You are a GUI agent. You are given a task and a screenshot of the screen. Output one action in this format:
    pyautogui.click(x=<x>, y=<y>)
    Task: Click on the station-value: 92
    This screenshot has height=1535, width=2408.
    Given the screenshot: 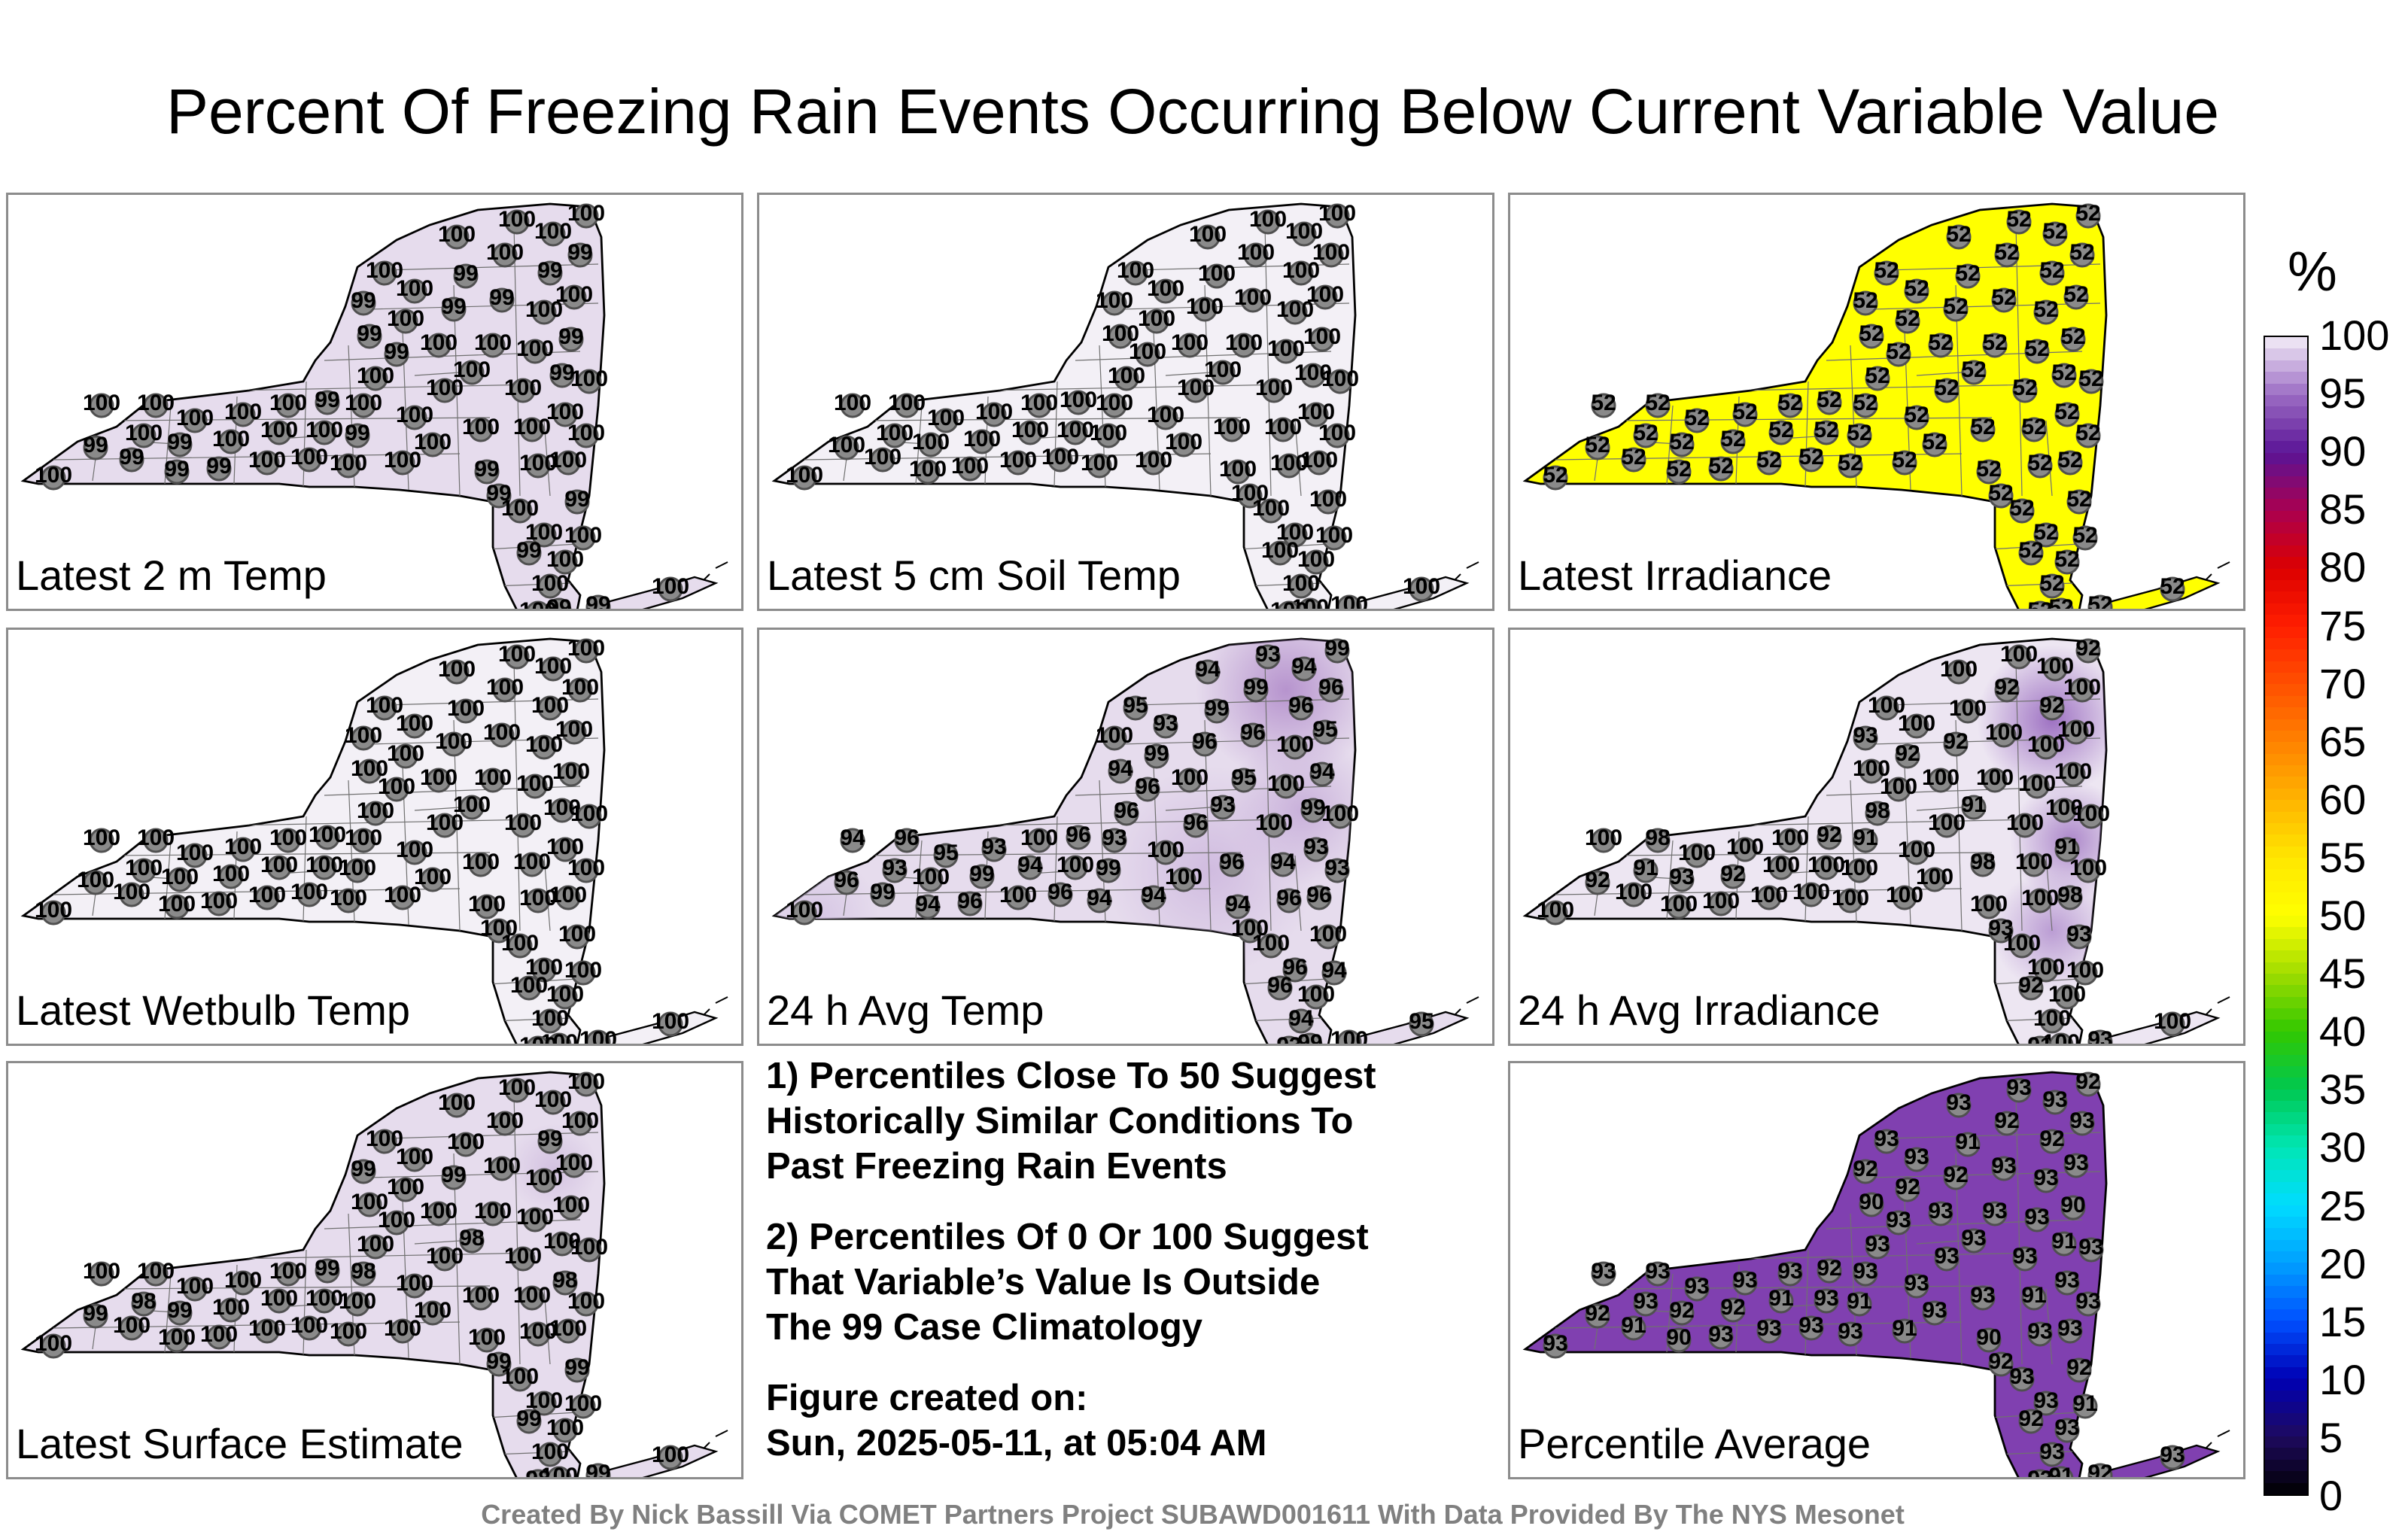 What is the action you would take?
    pyautogui.click(x=1829, y=834)
    